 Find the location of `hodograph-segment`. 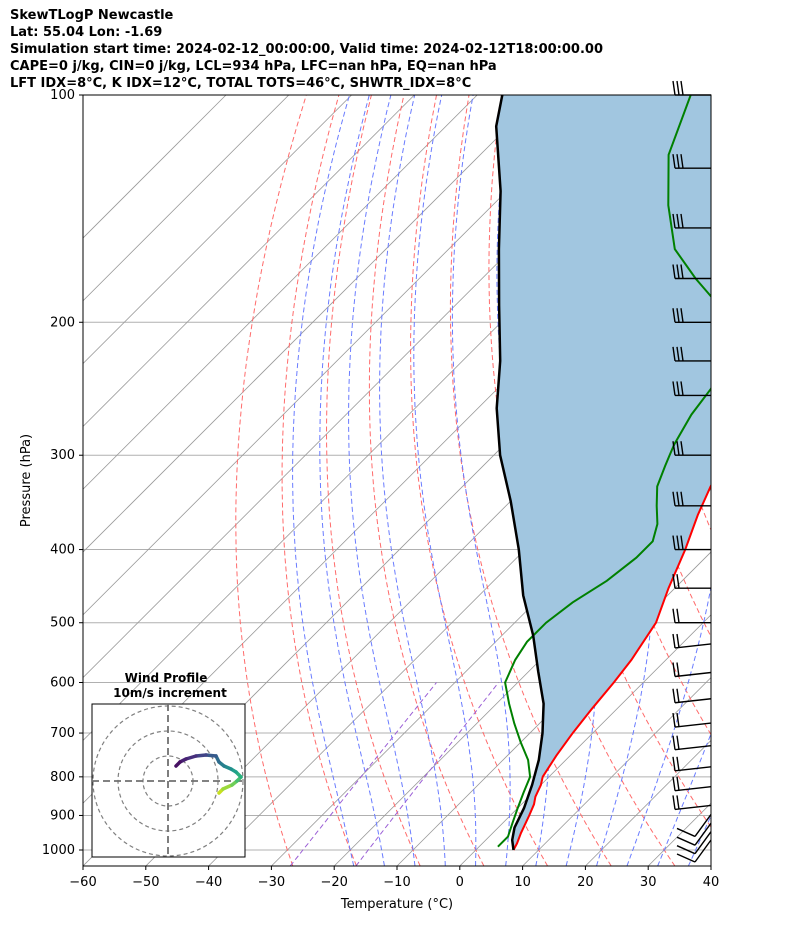

hodograph-segment is located at coordinates (178, 764).